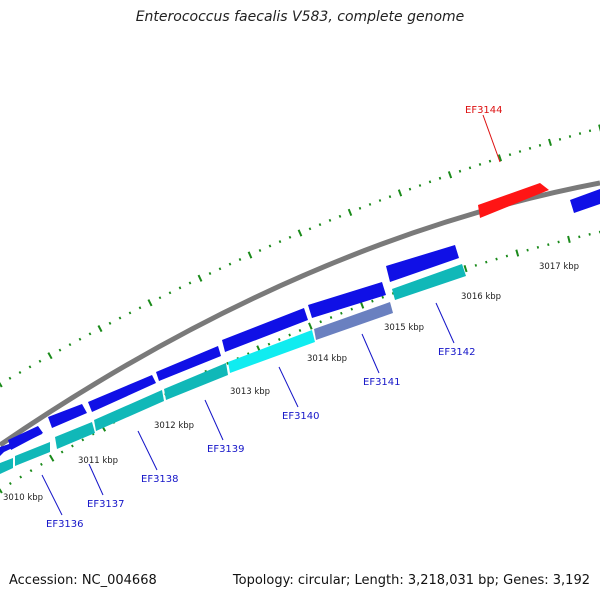 The height and width of the screenshot is (600, 600). What do you see at coordinates (382, 382) in the screenshot?
I see `gene-label-ef3141: EF3141` at bounding box center [382, 382].